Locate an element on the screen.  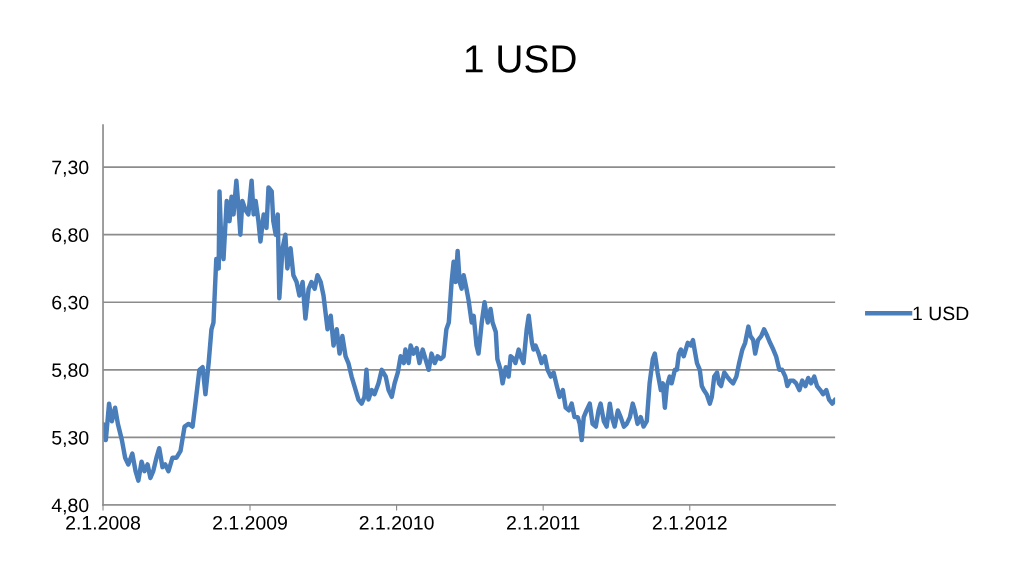
y-tick-label: 6,30 is located at coordinates (70, 303).